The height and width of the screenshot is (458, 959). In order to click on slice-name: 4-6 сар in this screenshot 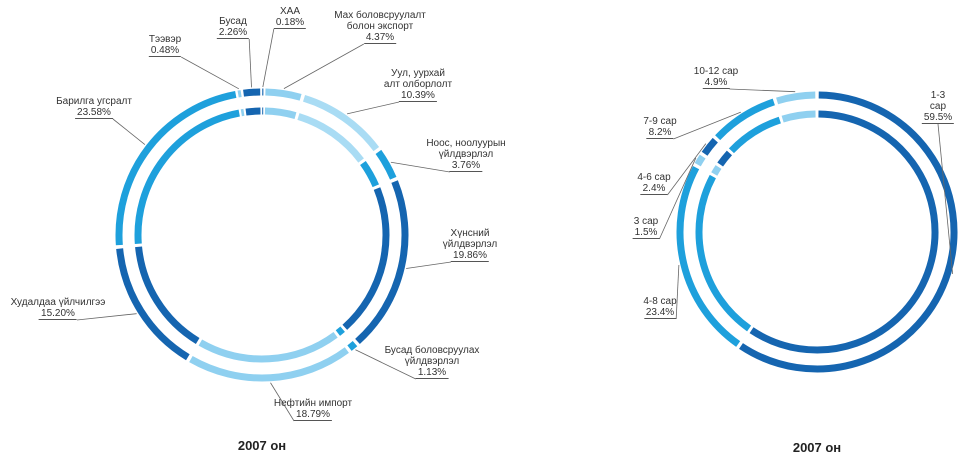, I will do `click(654, 177)`.